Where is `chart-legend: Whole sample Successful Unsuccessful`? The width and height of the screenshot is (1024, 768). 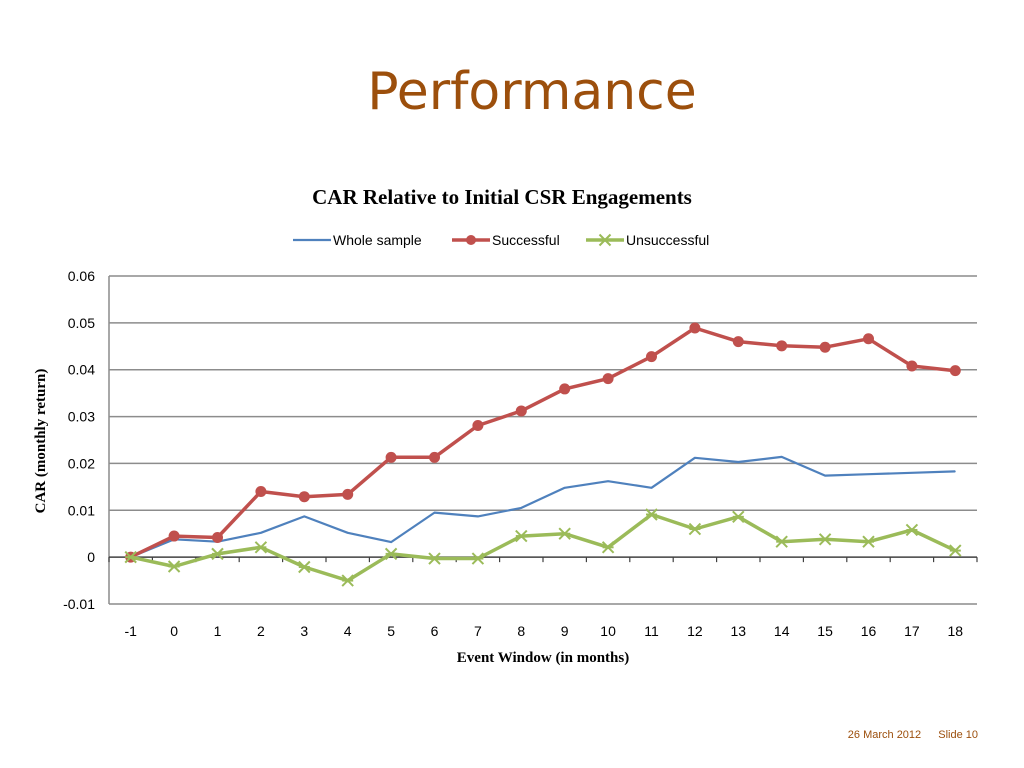 chart-legend: Whole sample Successful Unsuccessful is located at coordinates (501, 240).